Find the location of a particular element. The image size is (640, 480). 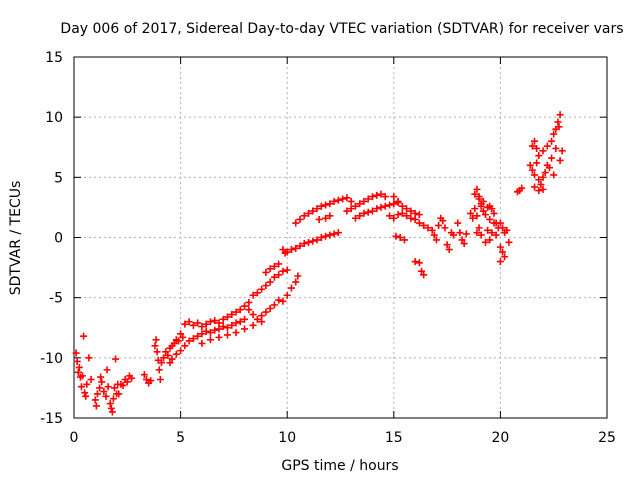

y-tick-label: 15 is located at coordinates (54, 58).